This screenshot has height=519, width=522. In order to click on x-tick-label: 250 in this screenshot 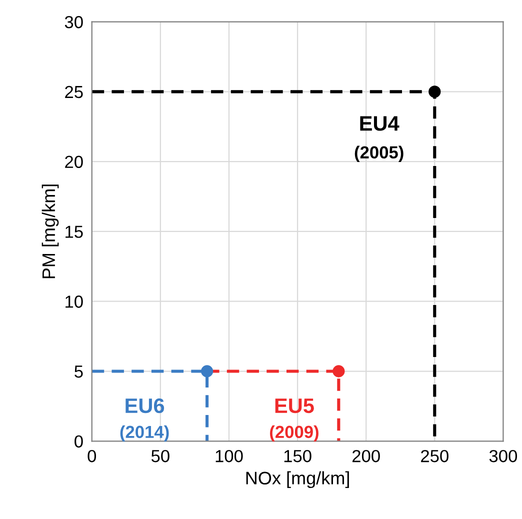, I will do `click(434, 456)`.